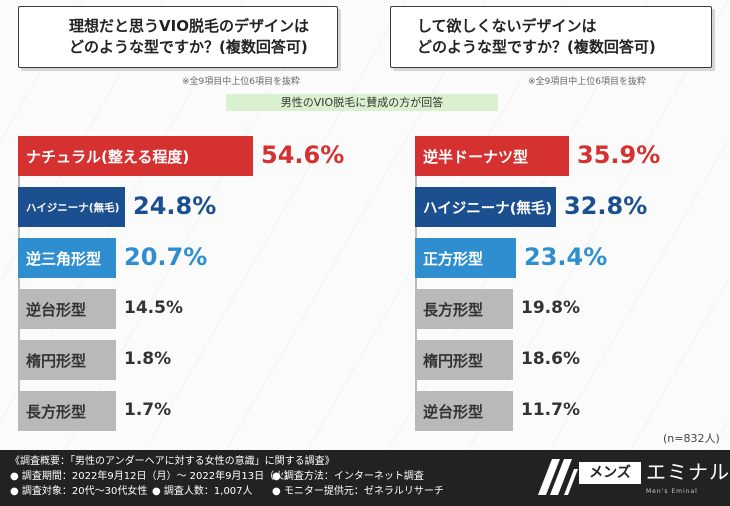 The width and height of the screenshot is (730, 506). I want to click on right-question-box: して欲しくないデザインは どのような型ですか？(複数回答可), so click(551, 37).